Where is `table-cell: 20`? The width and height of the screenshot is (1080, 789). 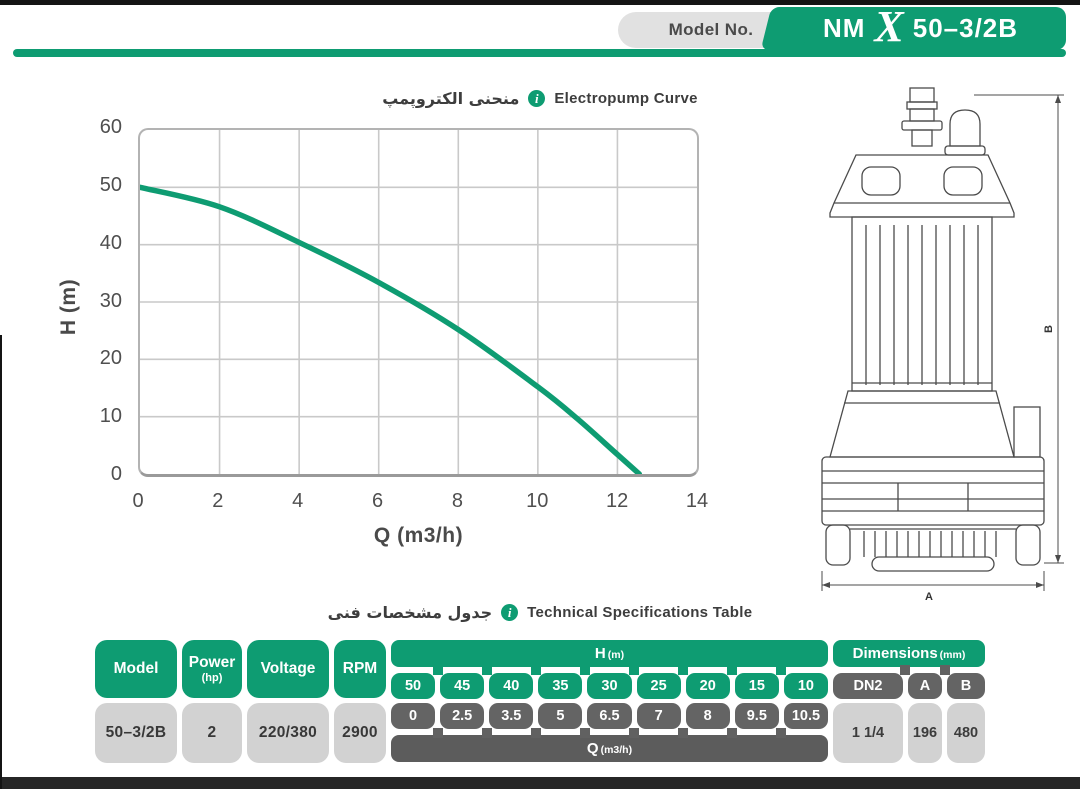
table-cell: 20 is located at coordinates (707, 686).